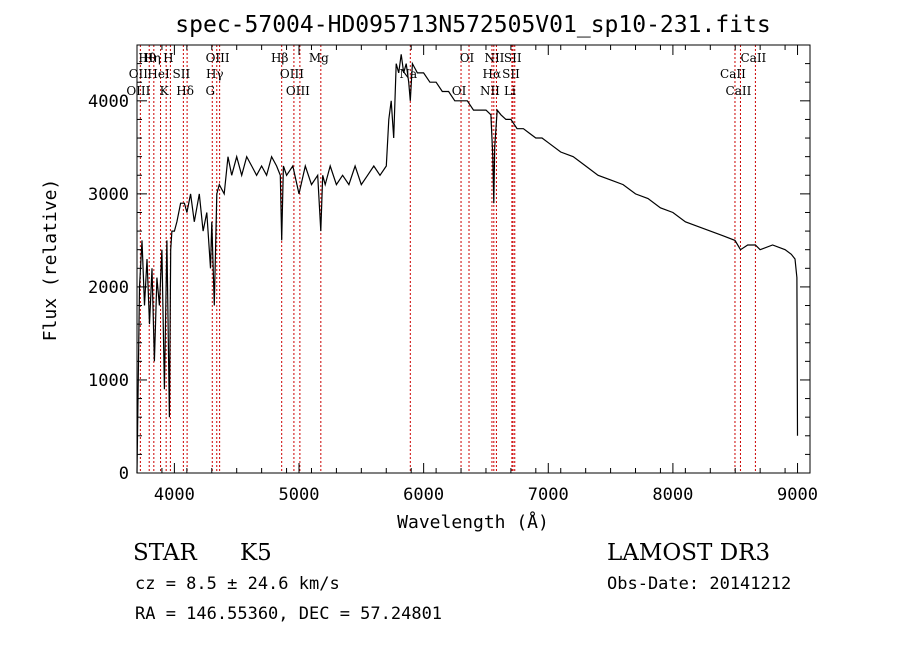 This screenshot has width=900, height=649. Describe the element at coordinates (256, 553) in the screenshot. I see `object-subclass: K5` at that location.